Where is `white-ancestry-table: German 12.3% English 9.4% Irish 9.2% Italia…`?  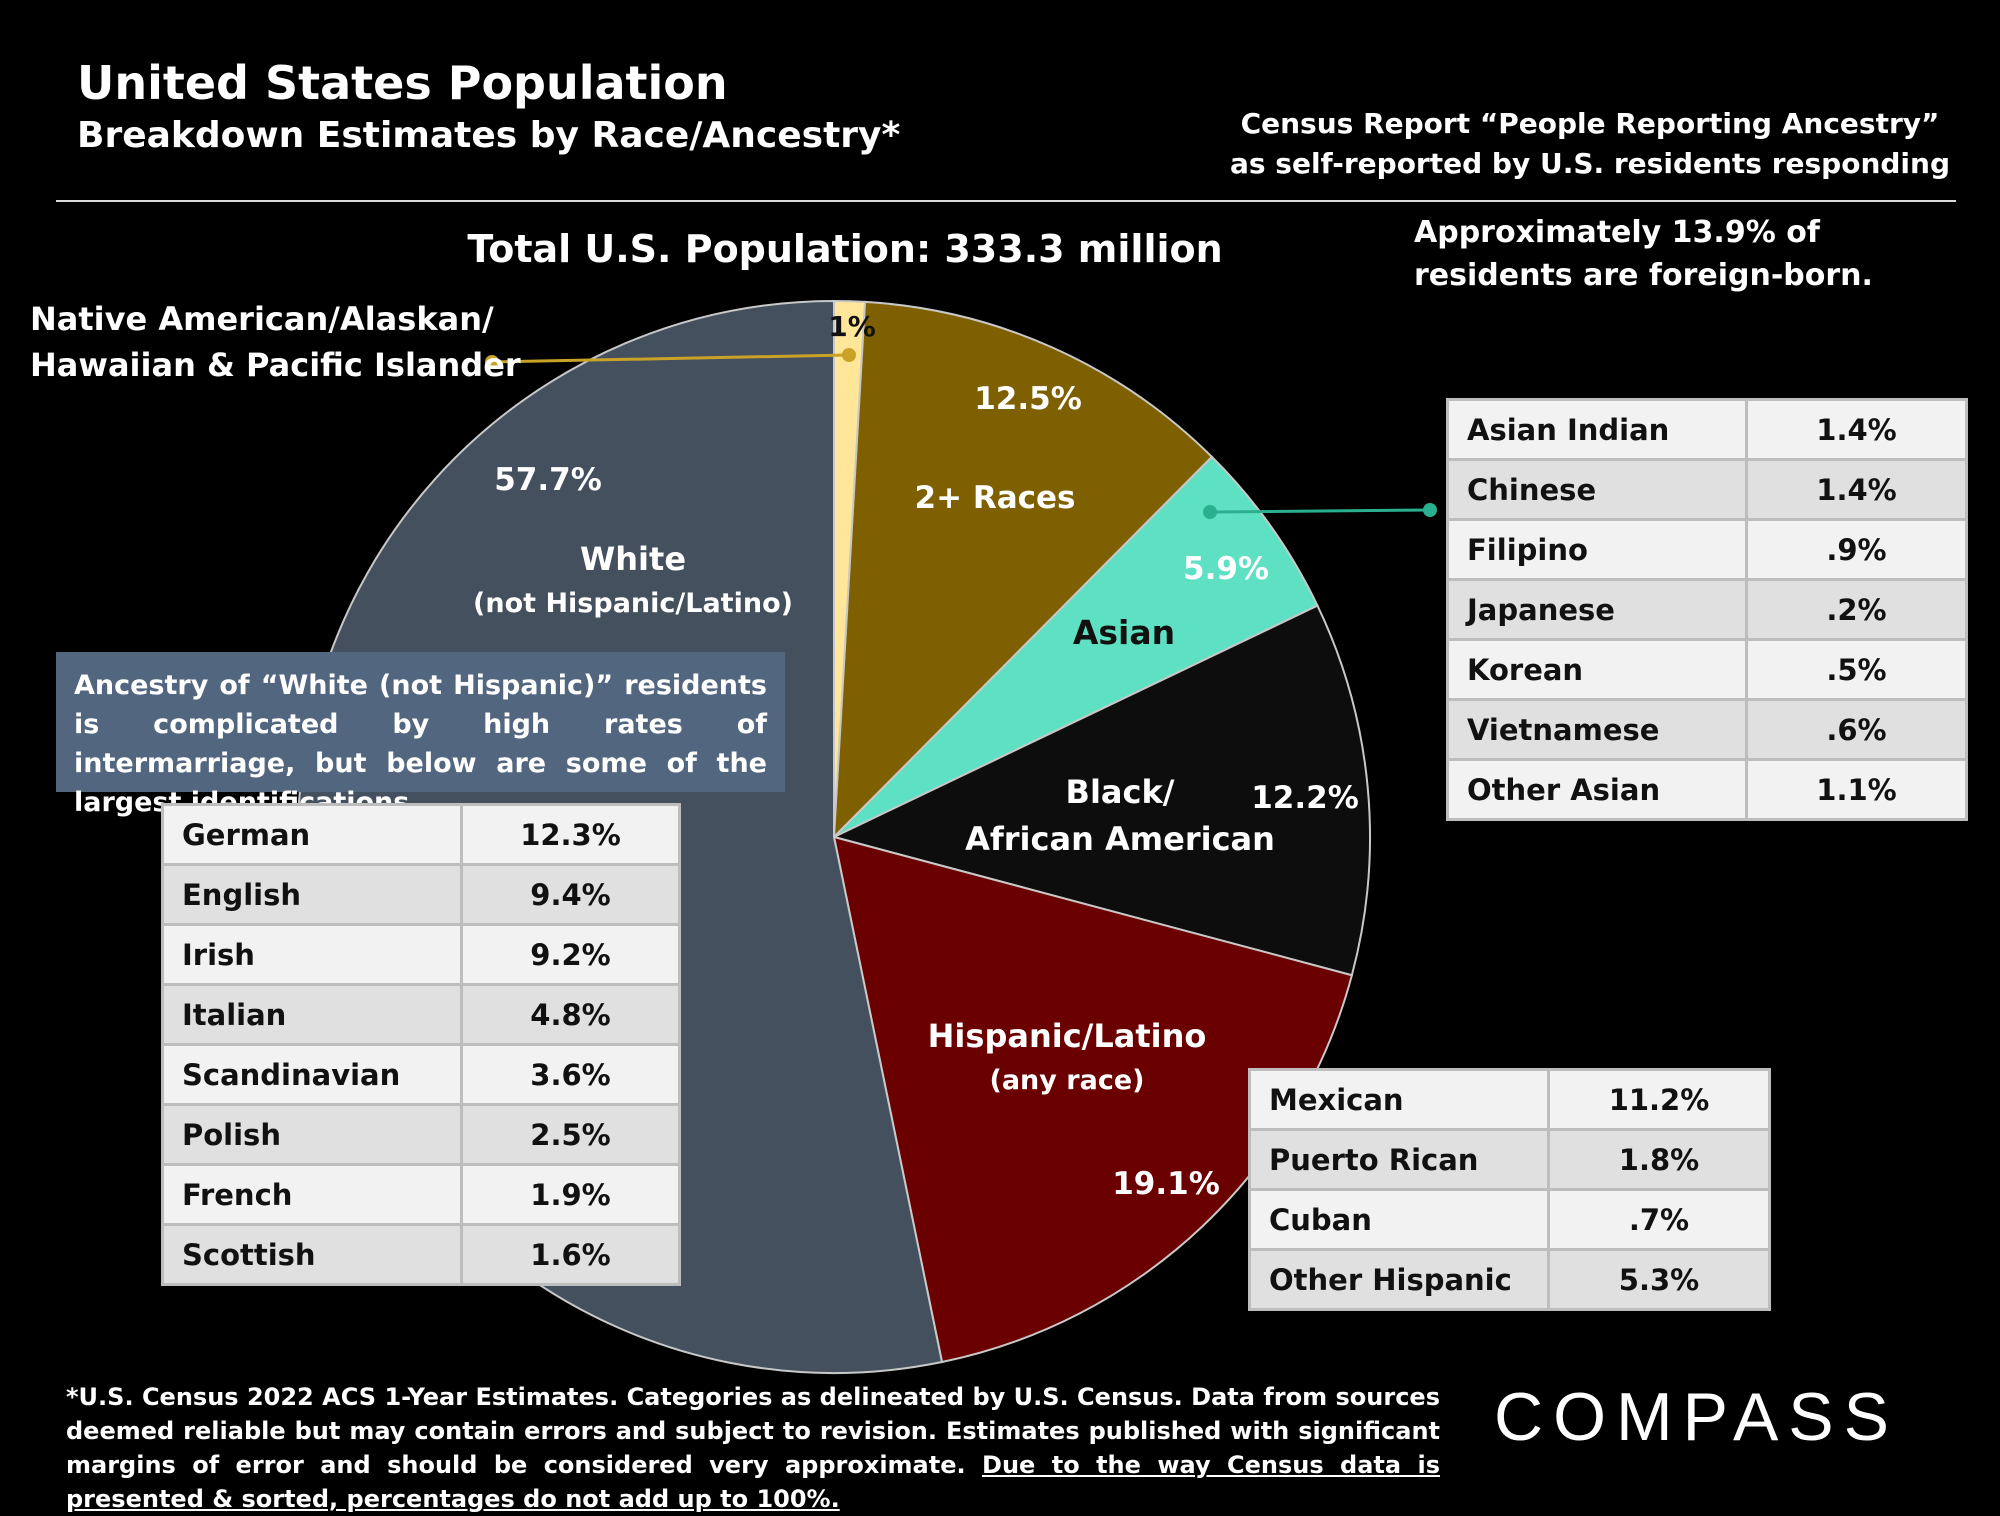
white-ancestry-table: German 12.3% English 9.4% Irish 9.2% Italia… is located at coordinates (421, 1044).